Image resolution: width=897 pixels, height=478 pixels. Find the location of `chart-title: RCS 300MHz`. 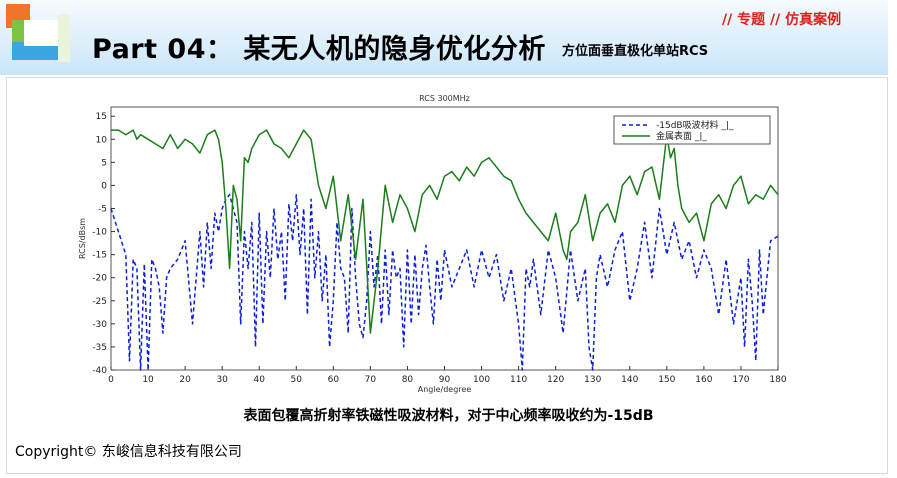

chart-title: RCS 300MHz is located at coordinates (444, 98).